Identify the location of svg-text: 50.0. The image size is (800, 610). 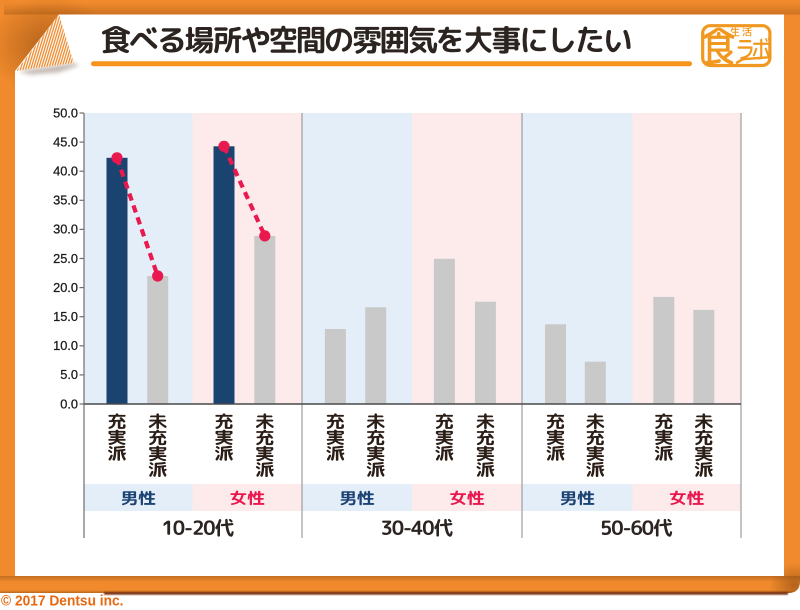
(65, 112).